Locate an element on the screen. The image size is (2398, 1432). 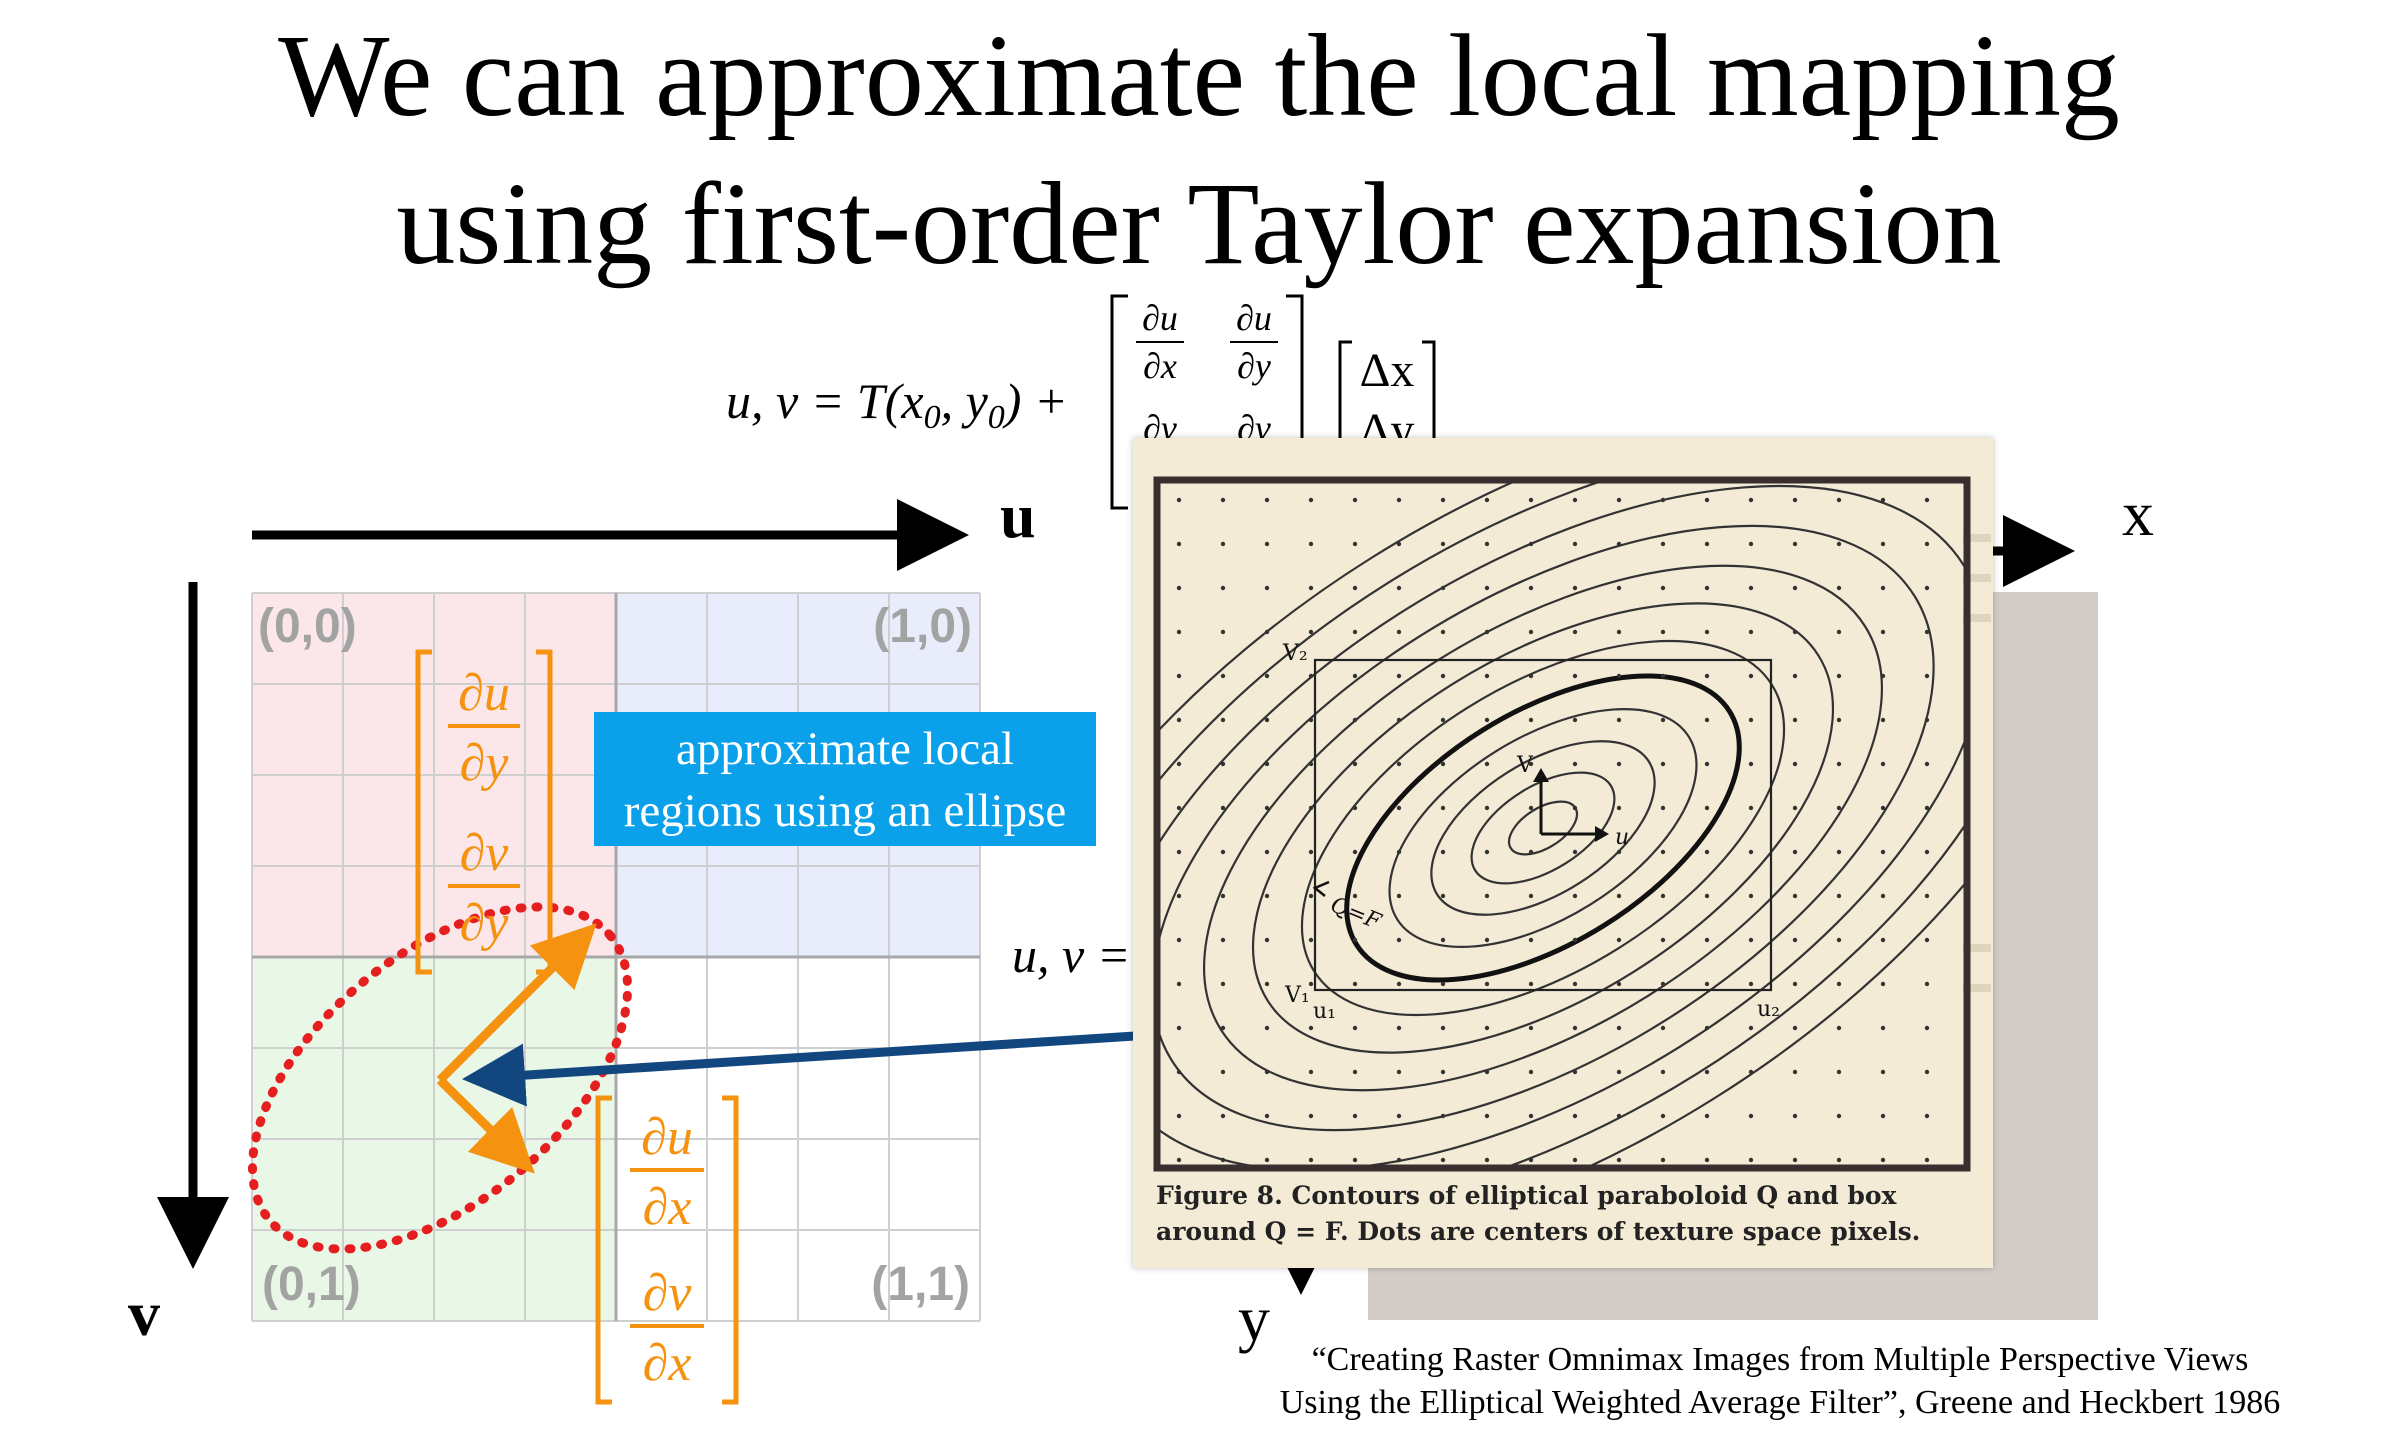
col-x-top-den: ∂x is located at coordinates (667, 1207).